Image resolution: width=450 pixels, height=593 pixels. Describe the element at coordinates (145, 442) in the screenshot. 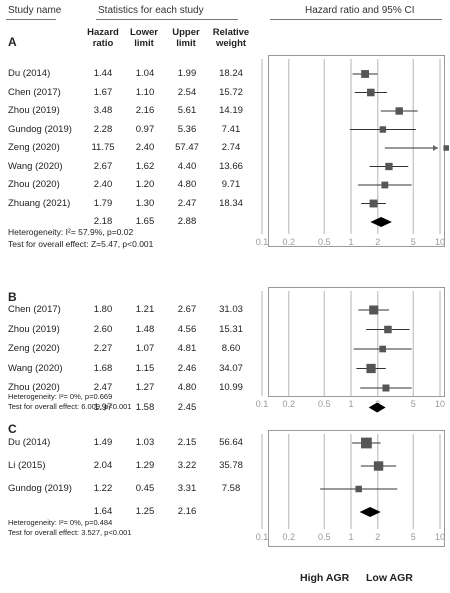

I see `panel-c-lower-0: 1.03` at that location.